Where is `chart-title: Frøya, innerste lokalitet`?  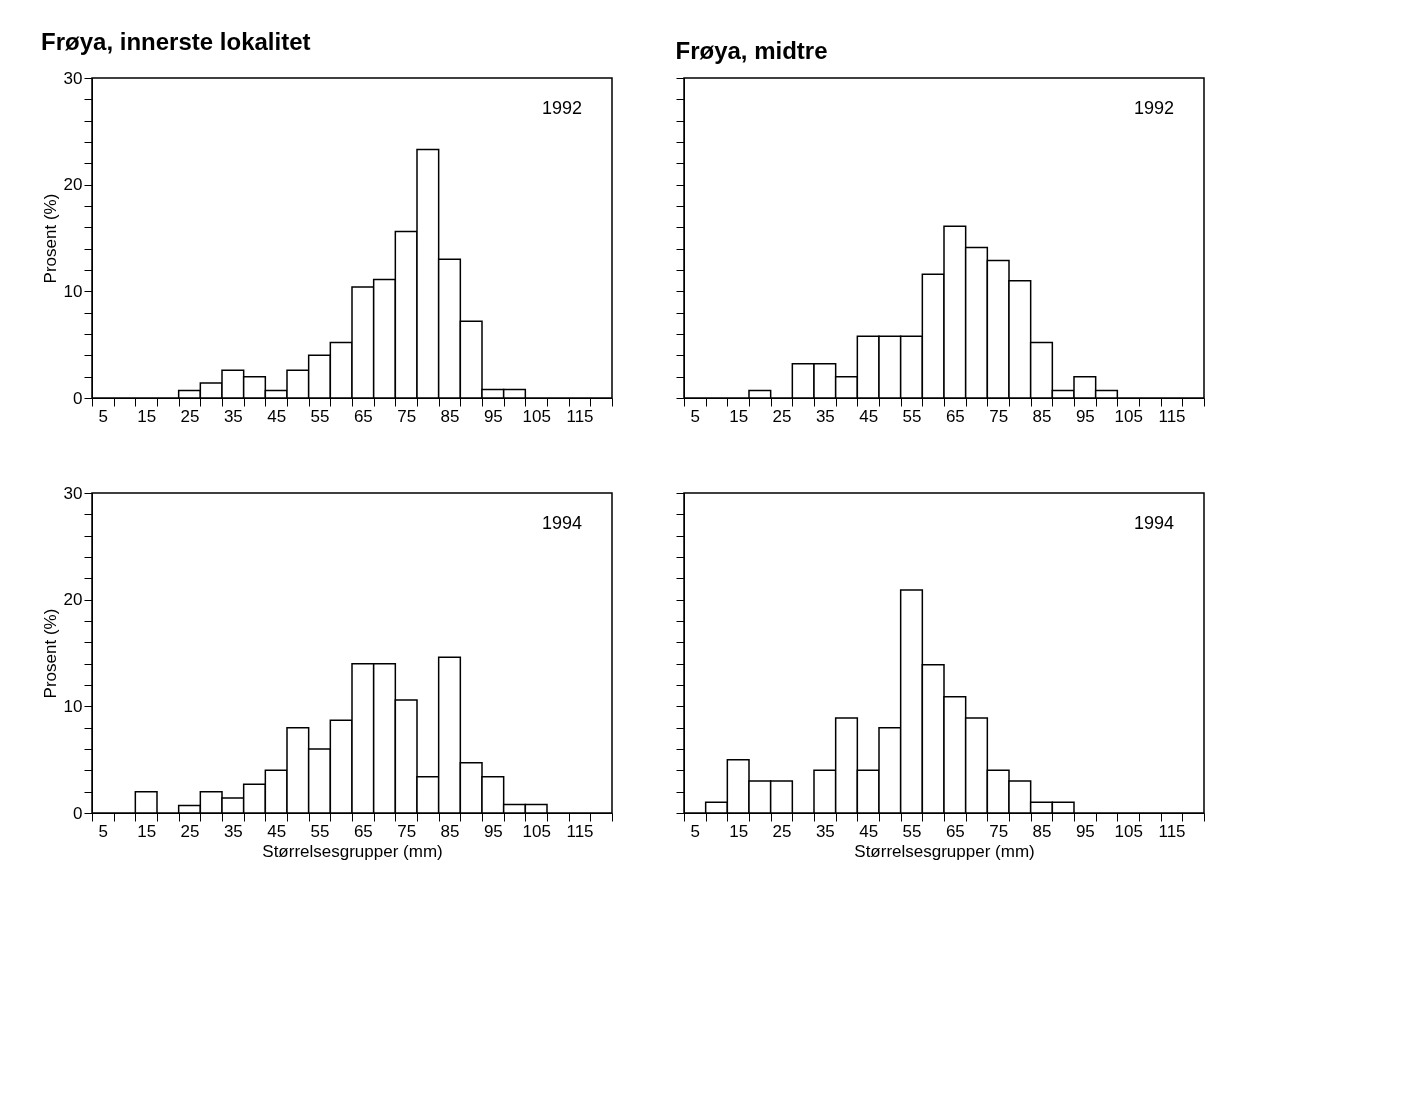 chart-title: Frøya, innerste lokalitet is located at coordinates (176, 41).